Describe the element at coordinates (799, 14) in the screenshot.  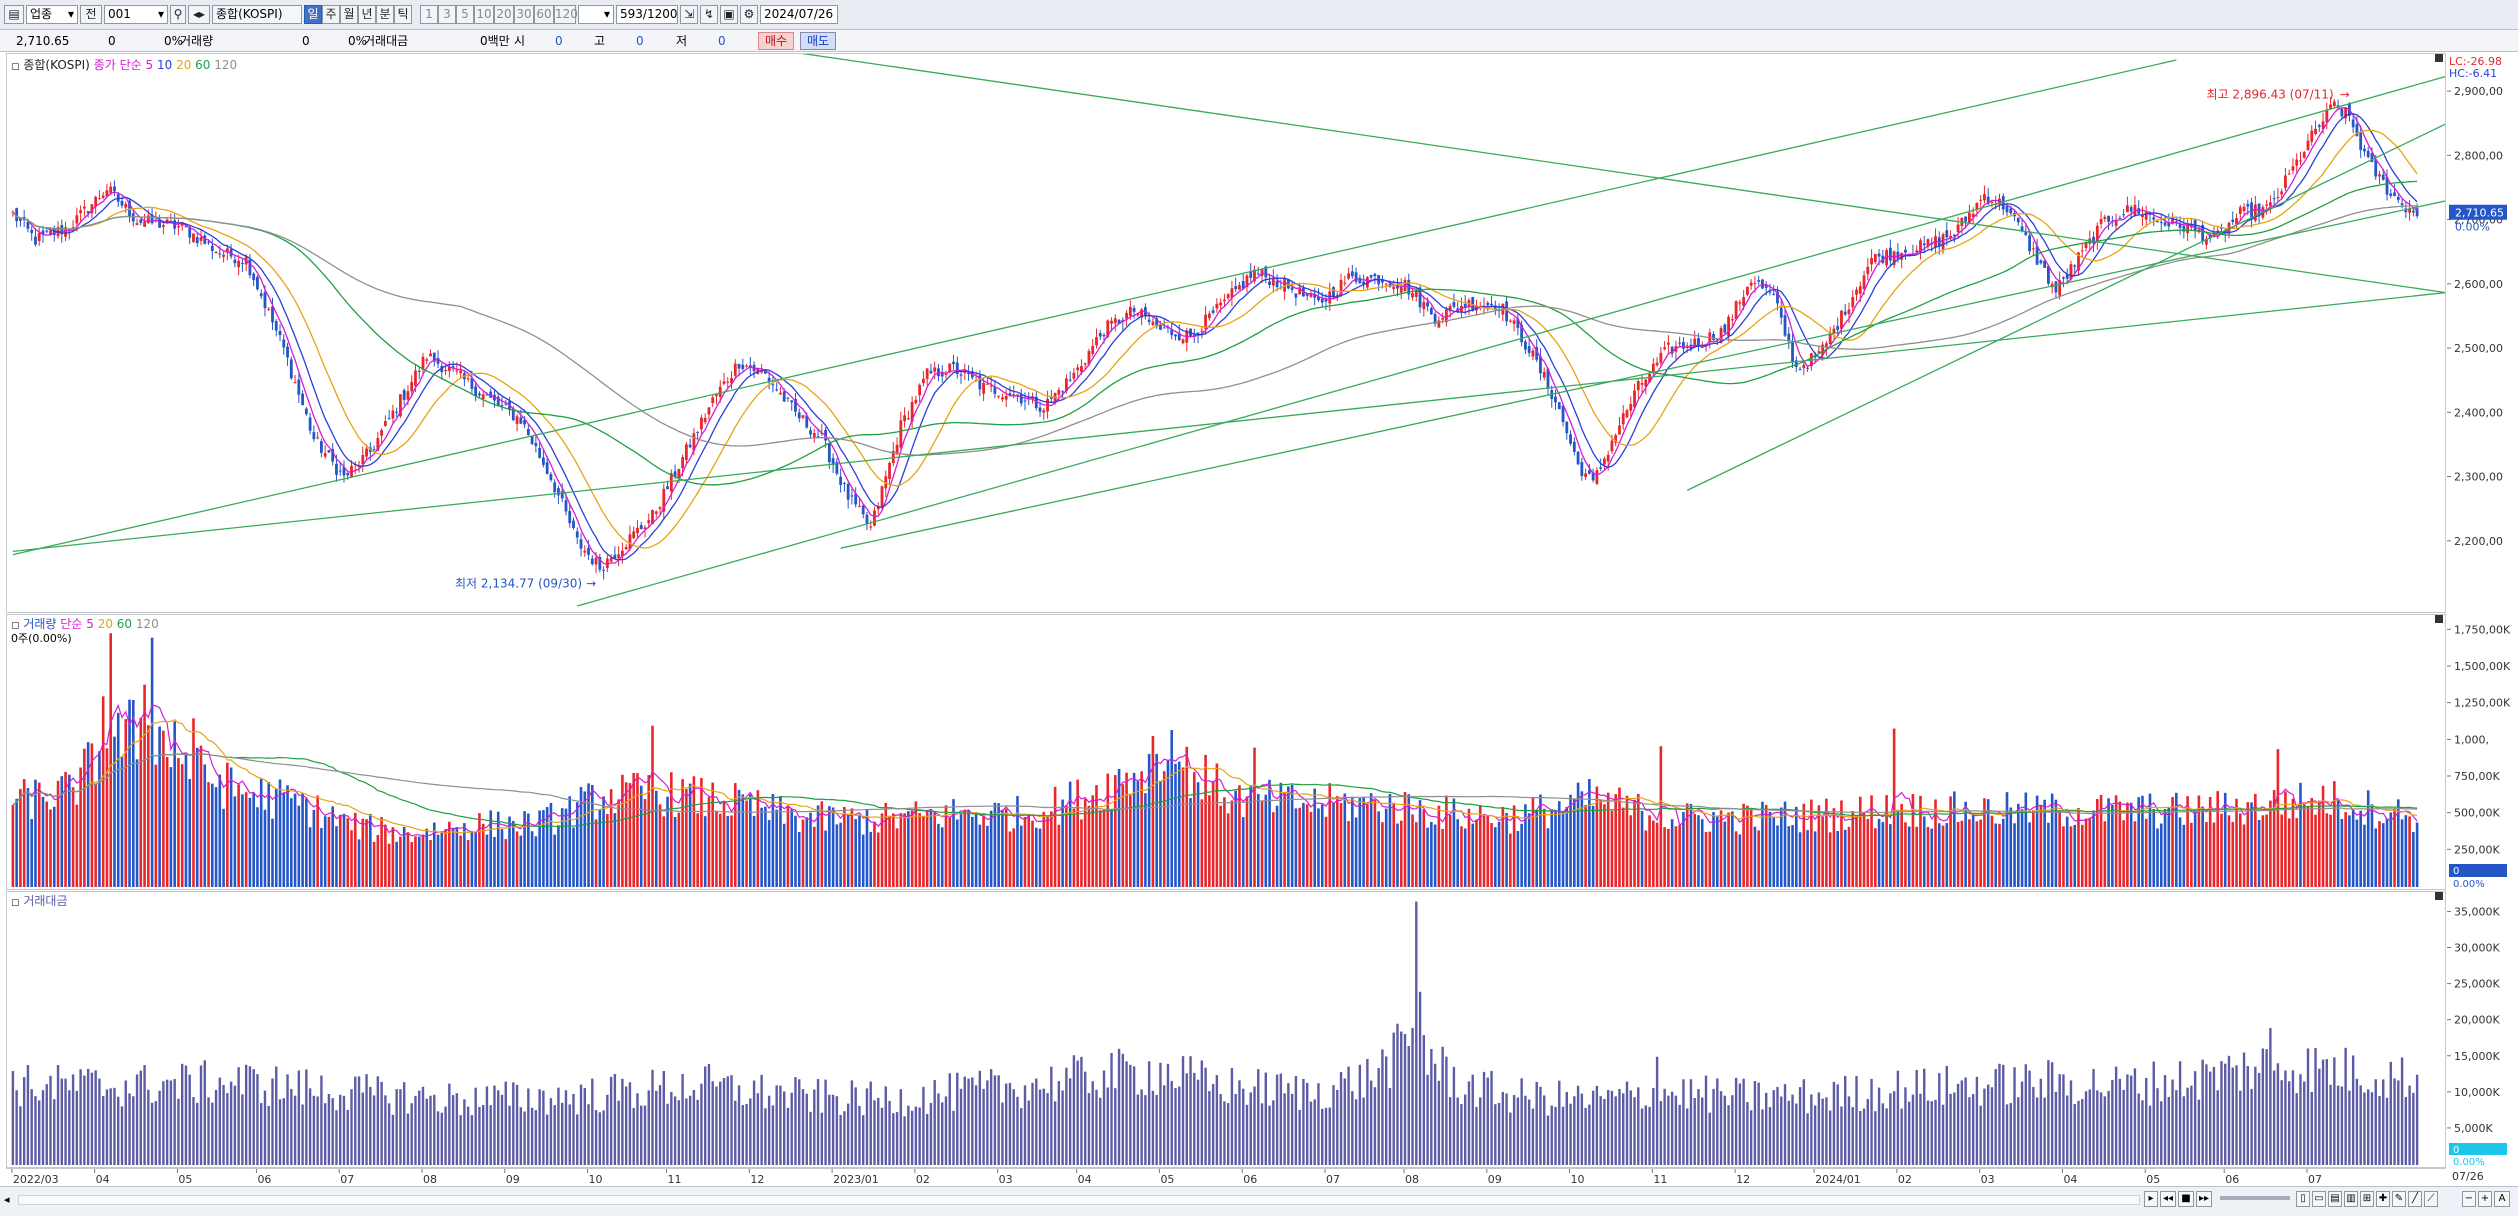
I see `date-input: 2024/07/26▦` at that location.